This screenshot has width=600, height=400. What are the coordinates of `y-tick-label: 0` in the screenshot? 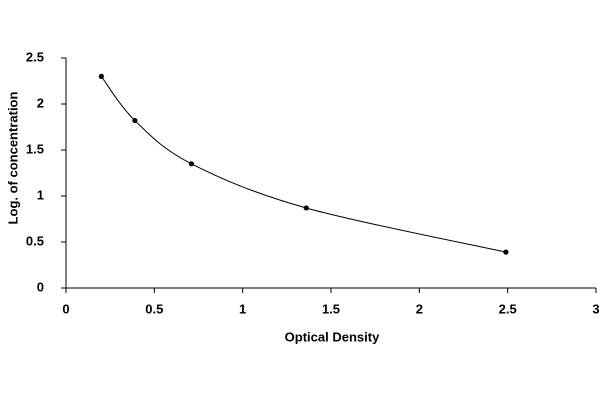 It's located at (40, 286).